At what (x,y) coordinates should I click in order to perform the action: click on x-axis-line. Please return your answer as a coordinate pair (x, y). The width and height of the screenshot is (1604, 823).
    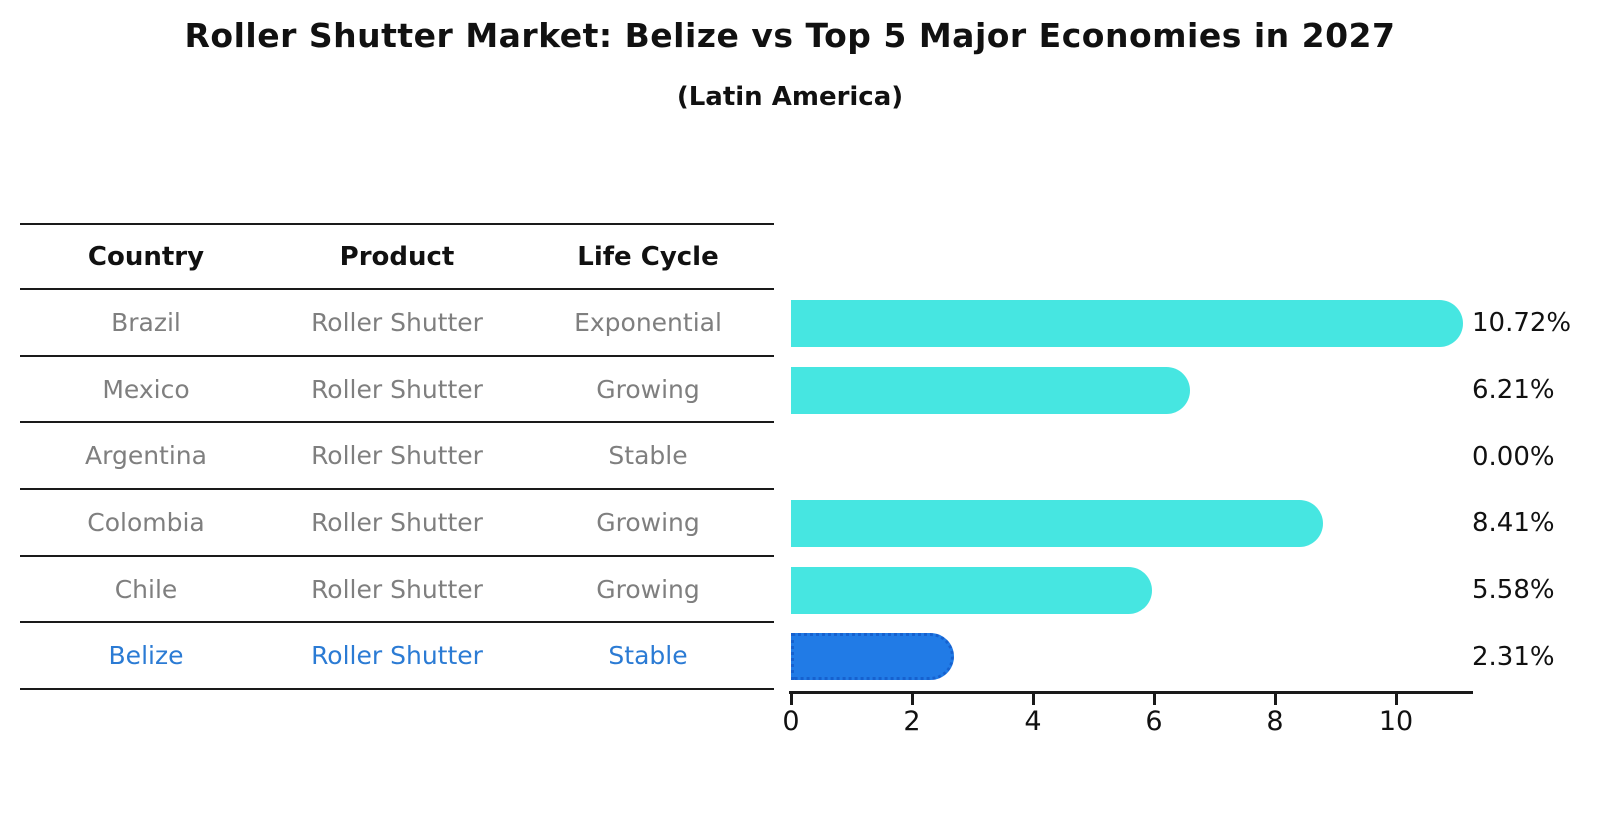
    Looking at the image, I should click on (1131, 692).